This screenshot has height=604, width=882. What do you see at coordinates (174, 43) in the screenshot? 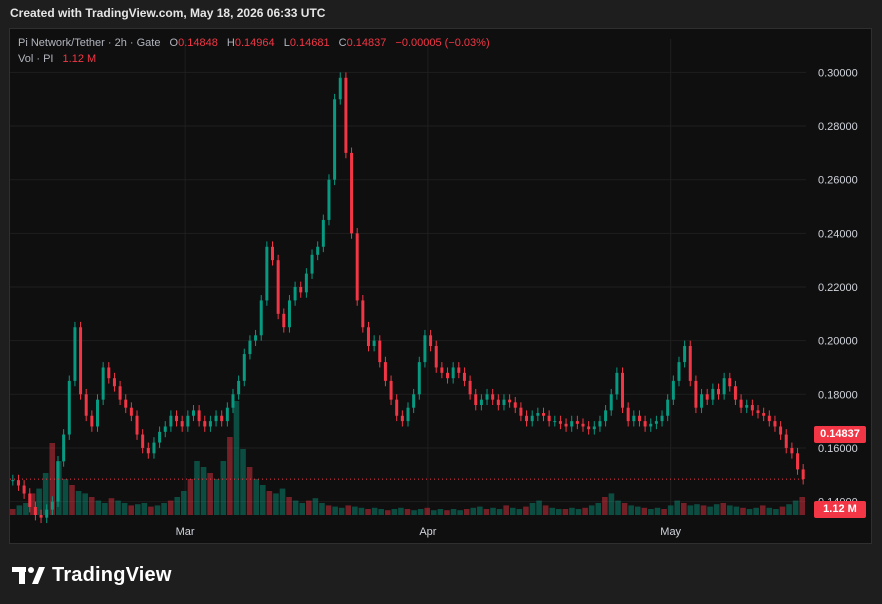
I see `legend-open-label: O` at bounding box center [174, 43].